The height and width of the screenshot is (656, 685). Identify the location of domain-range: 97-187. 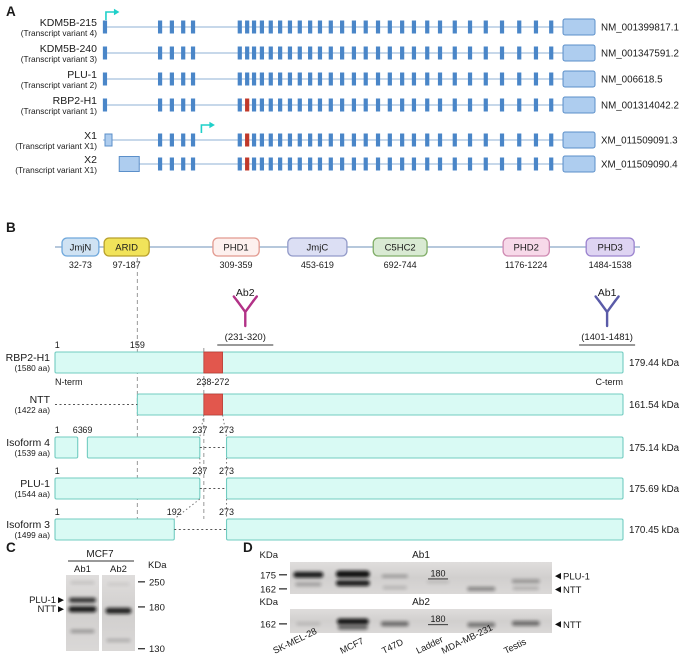
(127, 265).